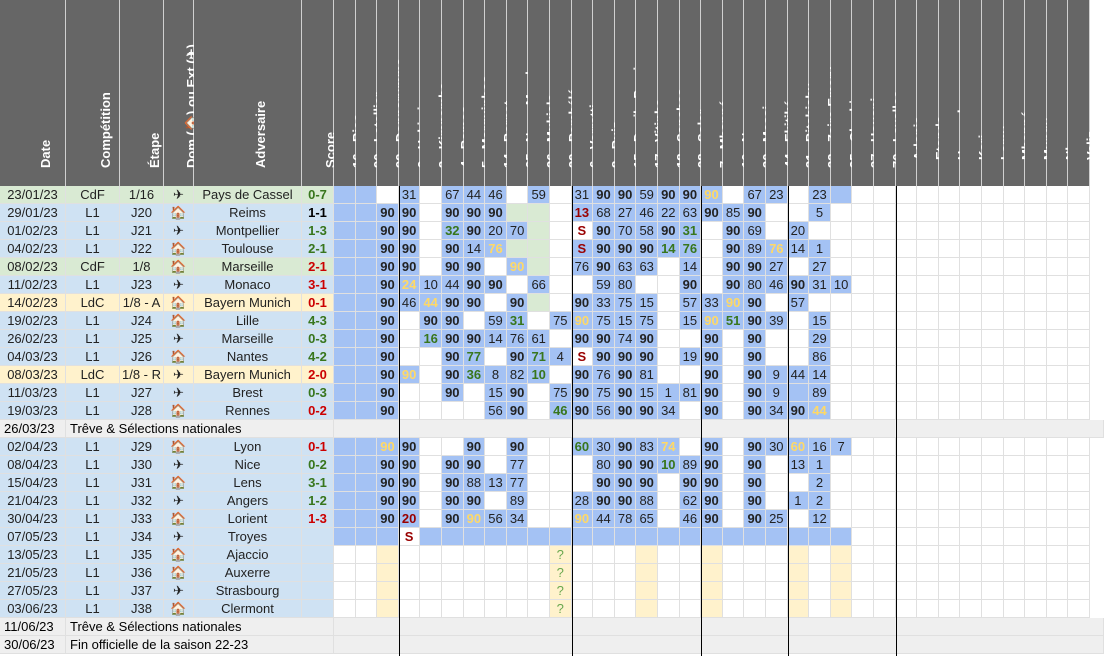 The image size is (1104, 656). I want to click on player-cell: 7, so click(841, 447).